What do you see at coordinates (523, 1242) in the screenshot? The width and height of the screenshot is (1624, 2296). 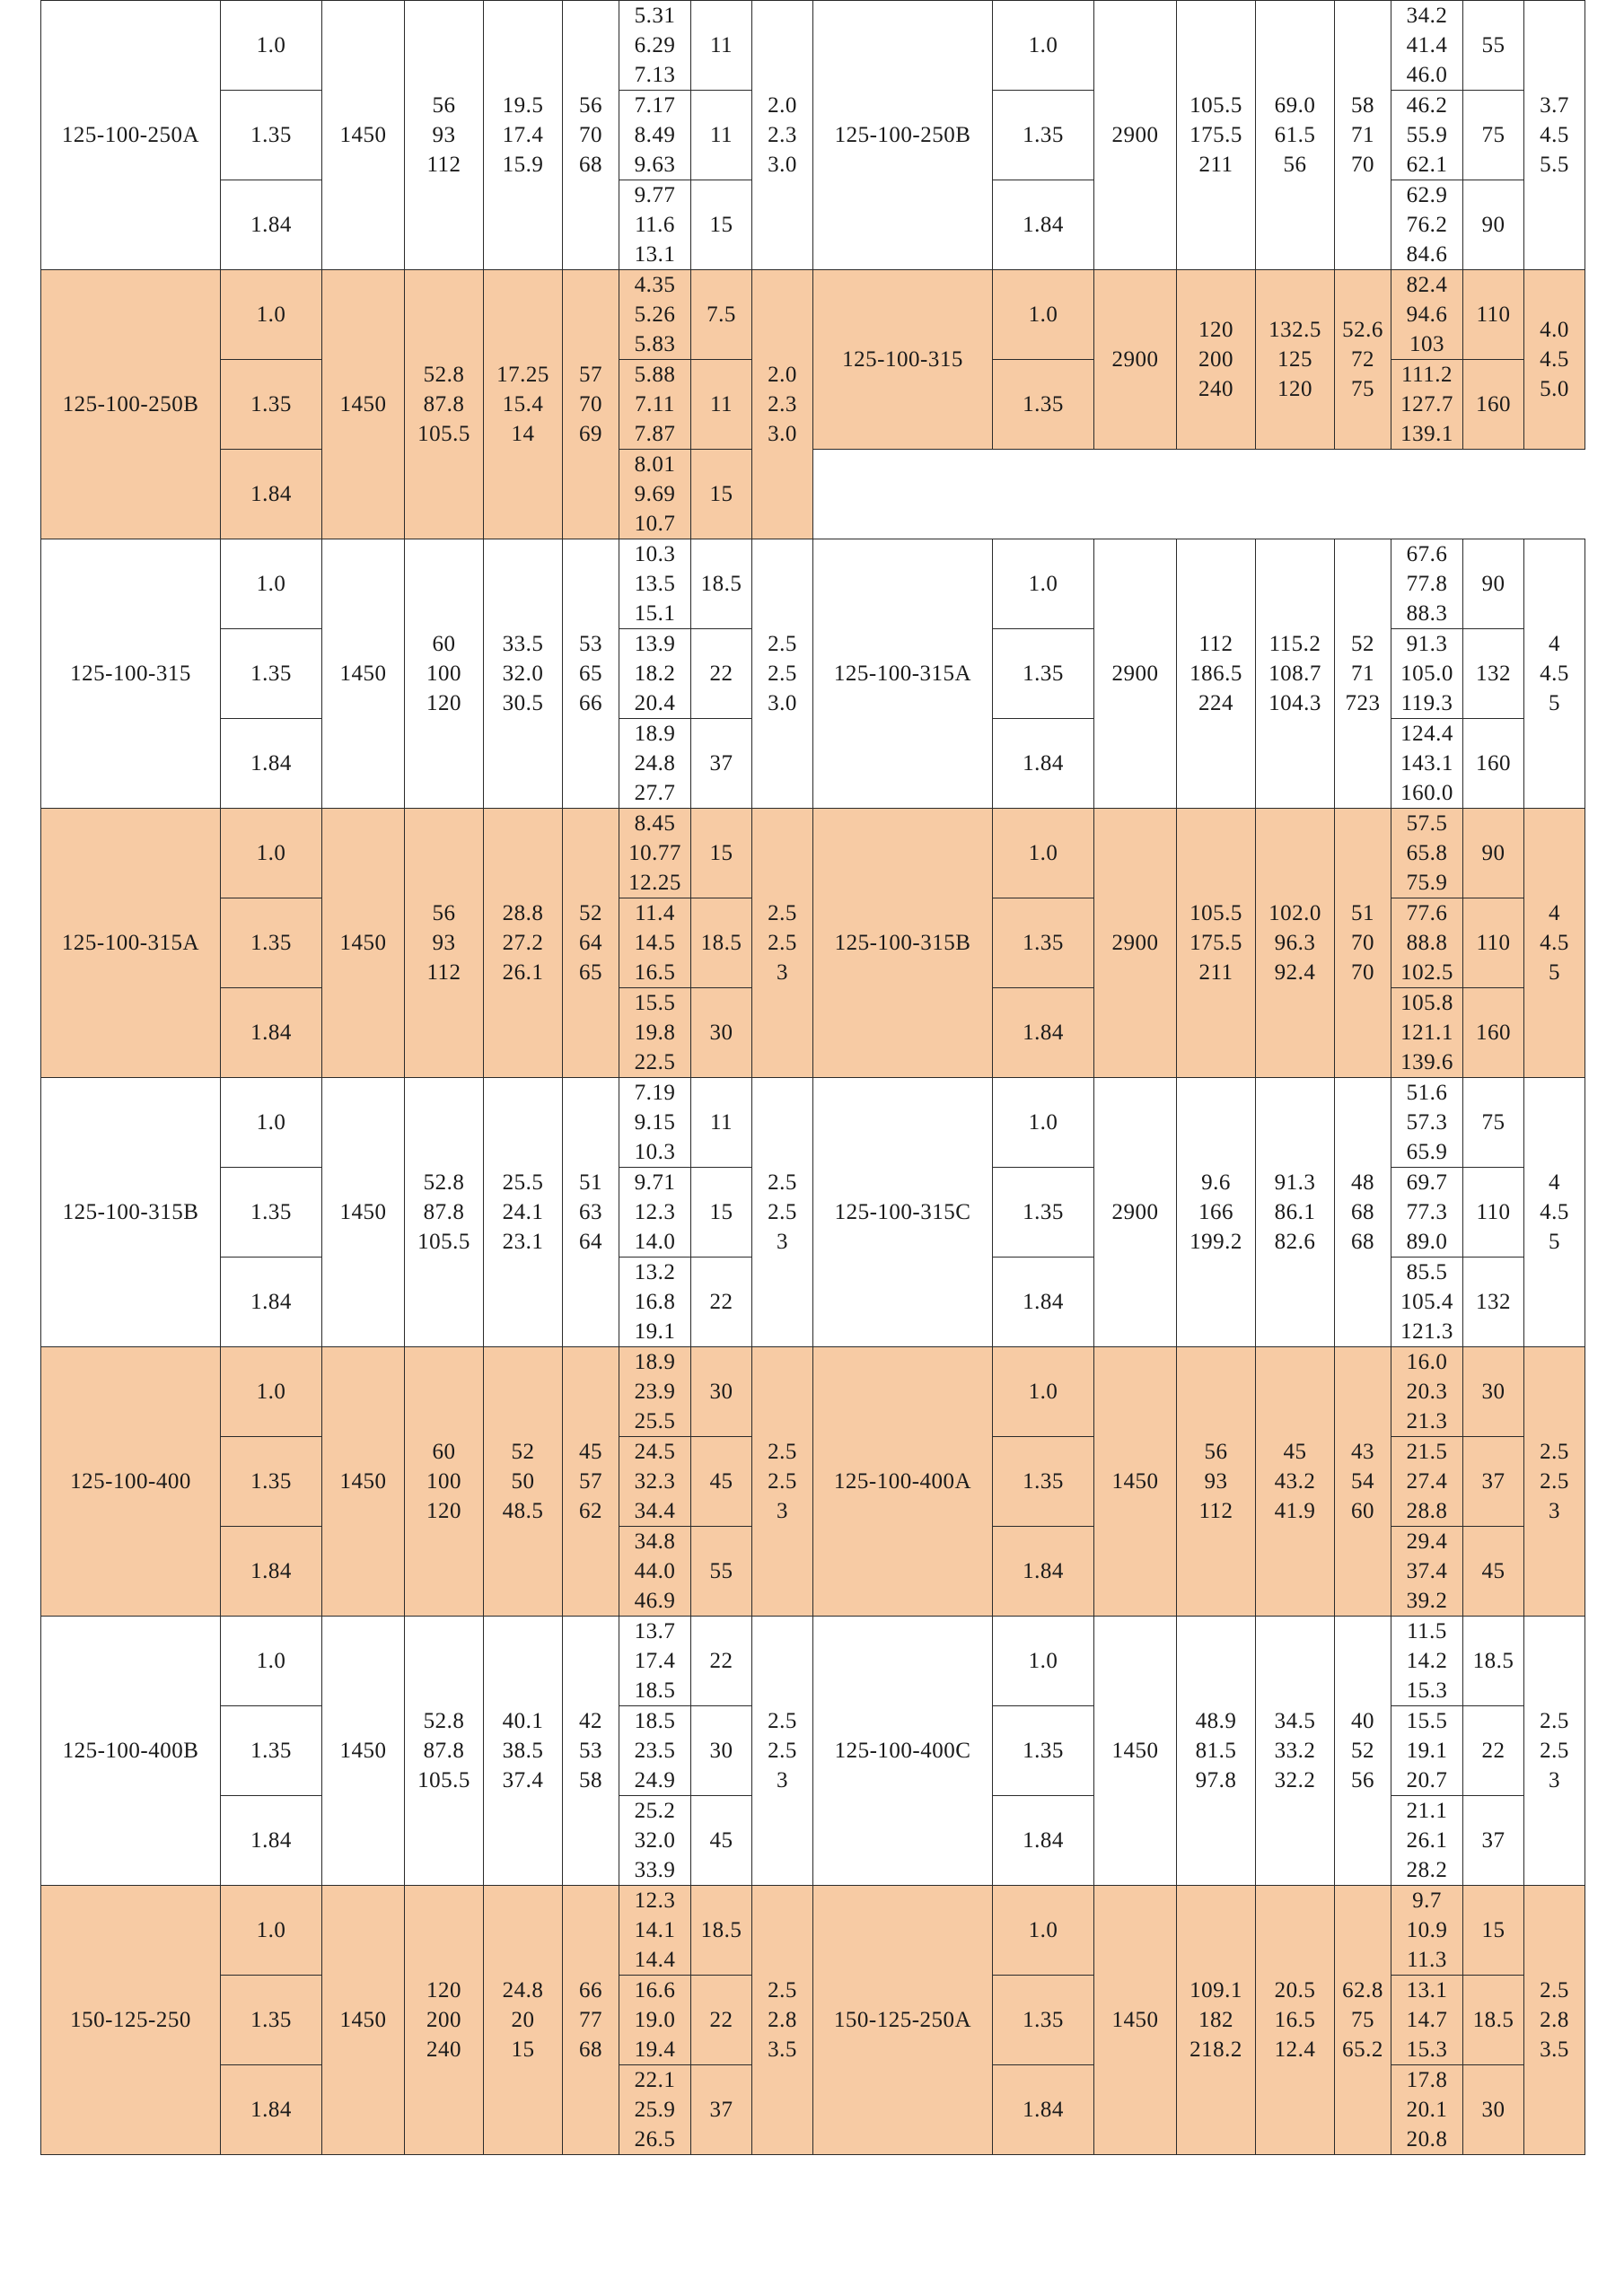 I see `head-cell-value: 23.1` at bounding box center [523, 1242].